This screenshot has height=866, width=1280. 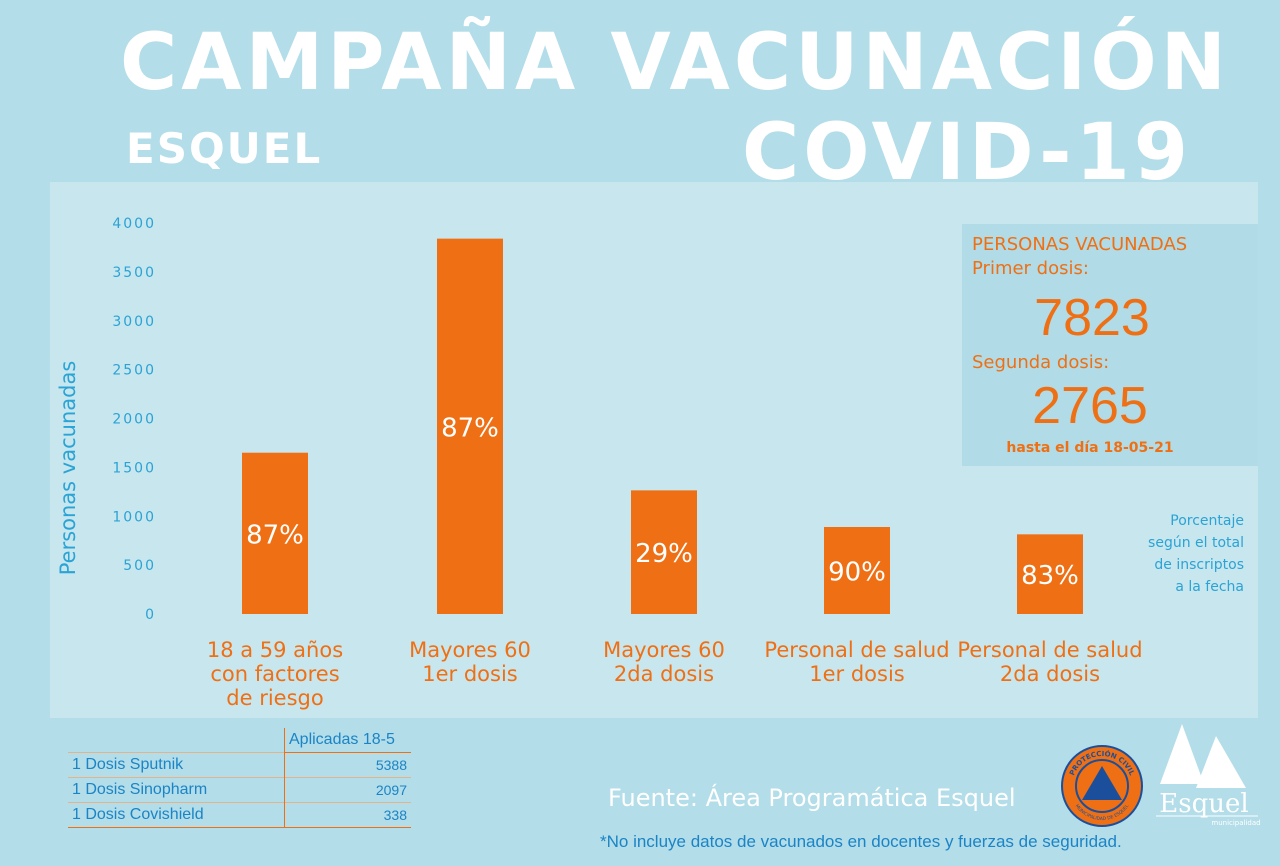 I want to click on table-header-row: Aplicadas 18-5, so click(x=239, y=740).